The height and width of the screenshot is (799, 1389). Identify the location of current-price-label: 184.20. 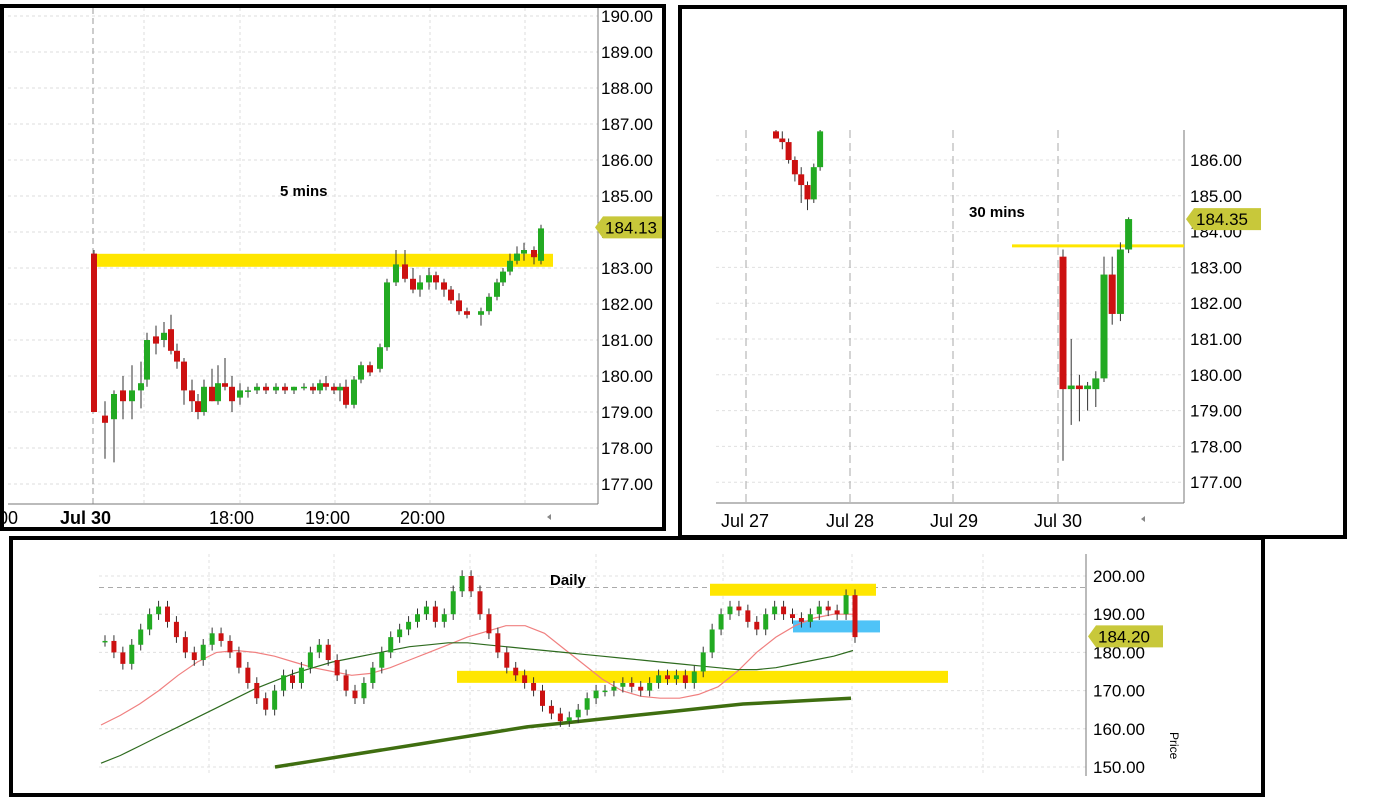
(1124, 636).